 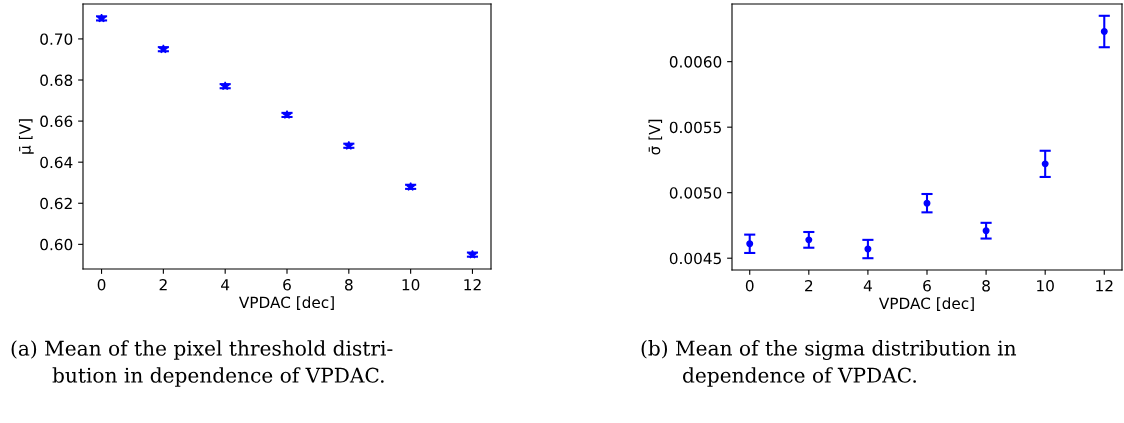 I want to click on y-tick-label: 0.62, so click(x=56, y=203).